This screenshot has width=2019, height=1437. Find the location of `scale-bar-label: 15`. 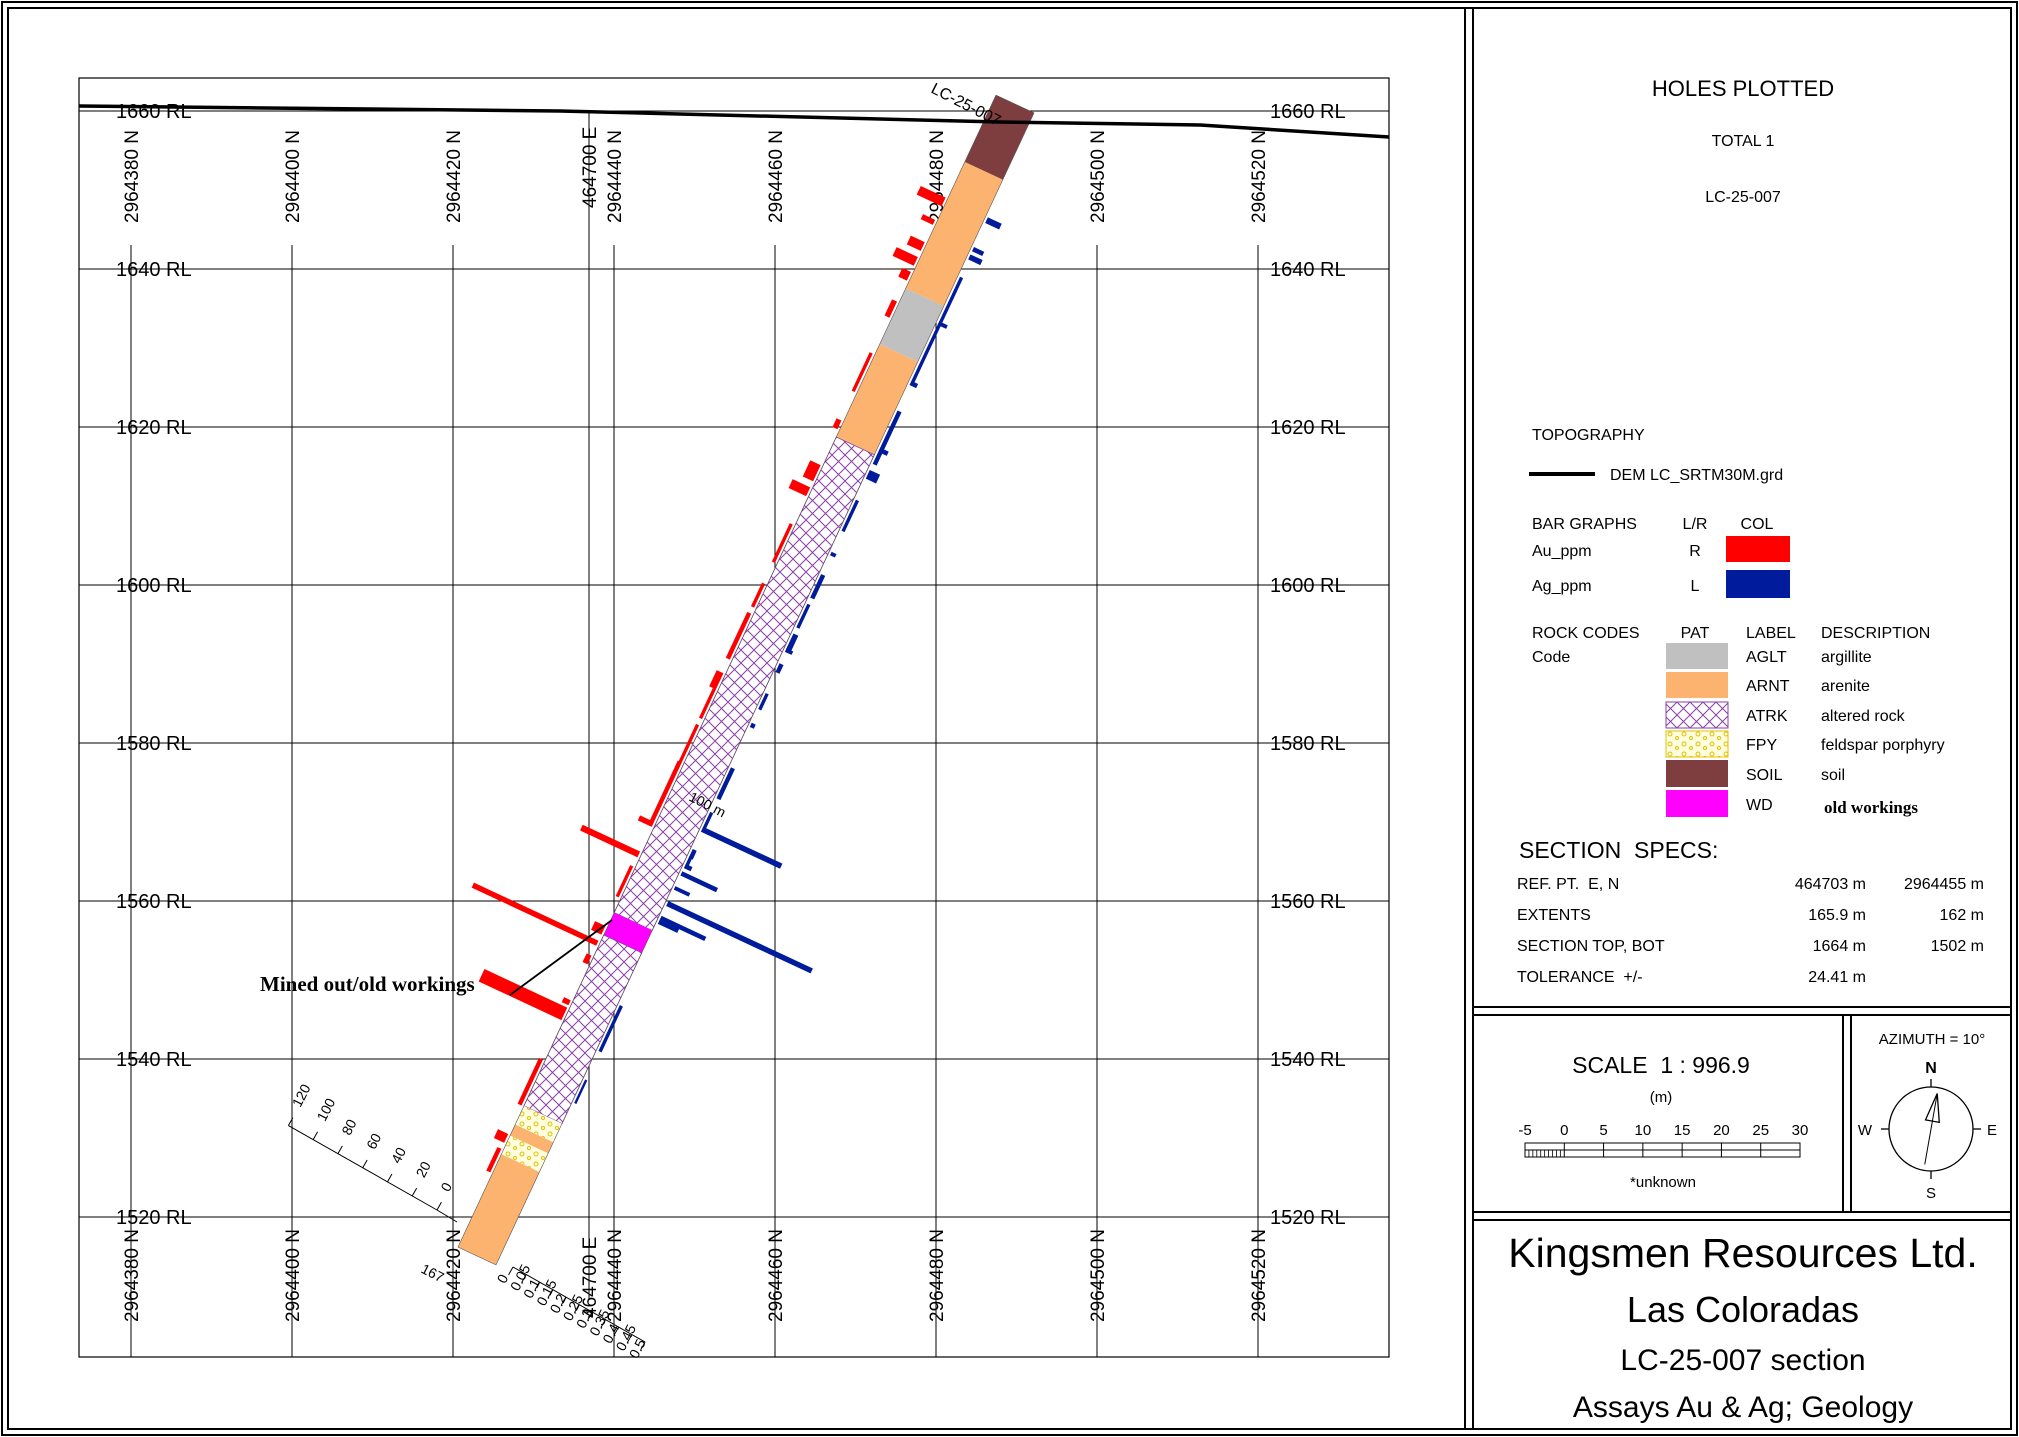

scale-bar-label: 15 is located at coordinates (1682, 1130).